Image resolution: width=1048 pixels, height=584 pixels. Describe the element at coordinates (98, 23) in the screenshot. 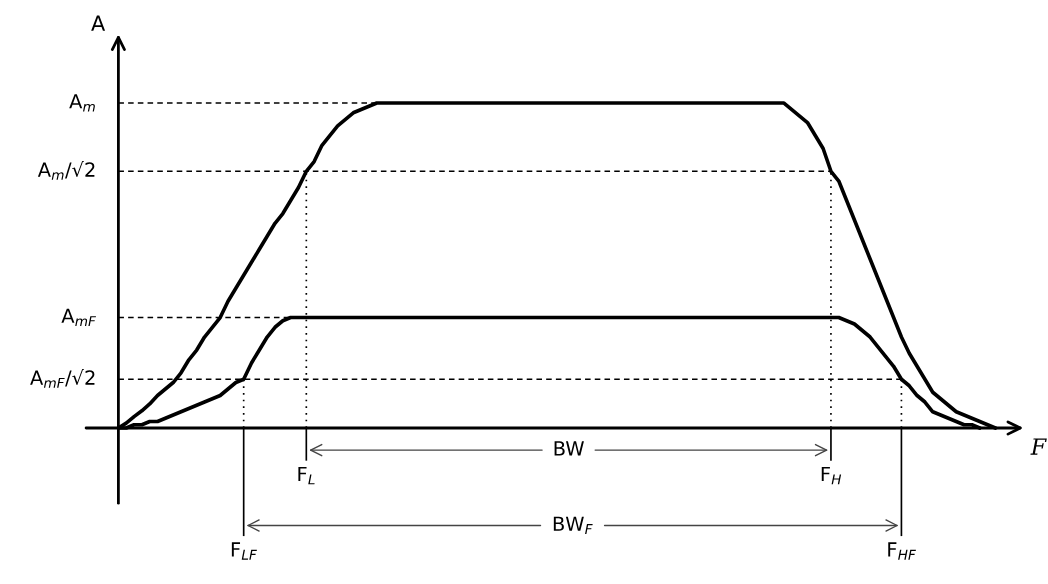

I see `y-axis-title: A` at that location.